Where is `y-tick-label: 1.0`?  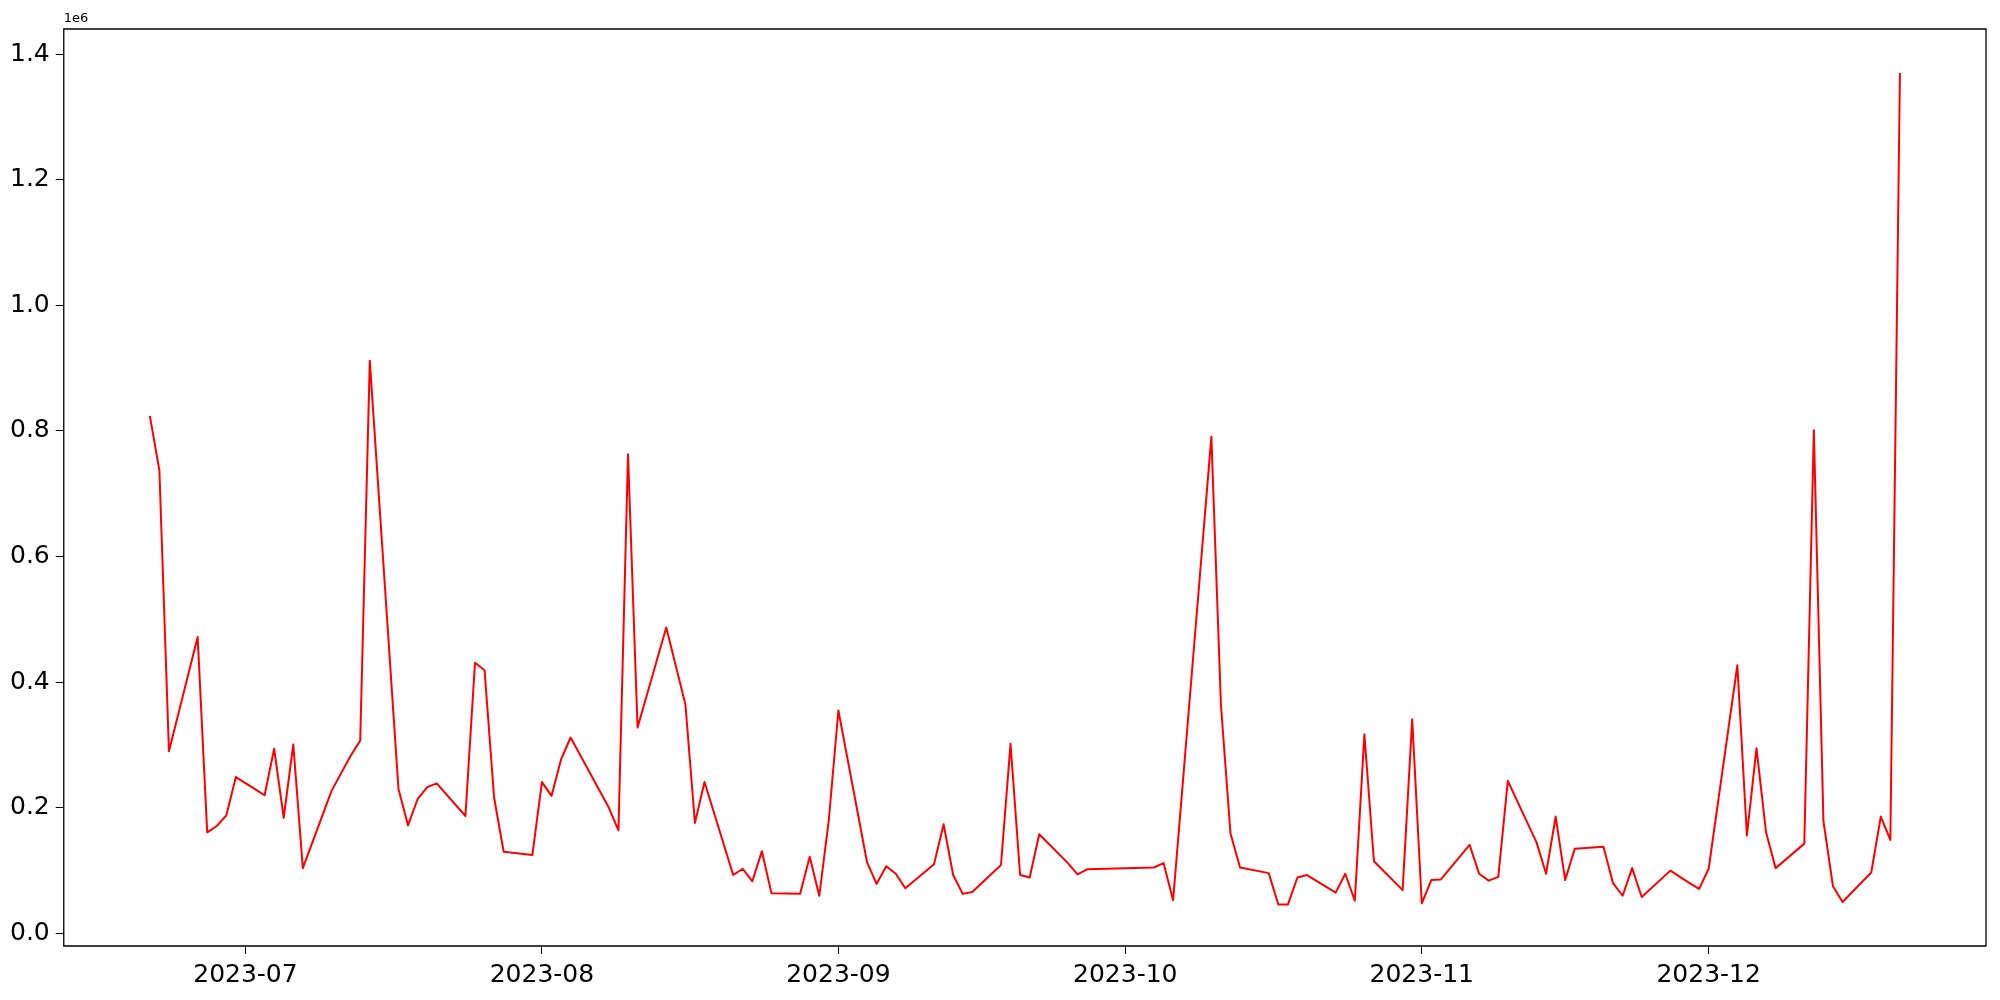 y-tick-label: 1.0 is located at coordinates (29, 303).